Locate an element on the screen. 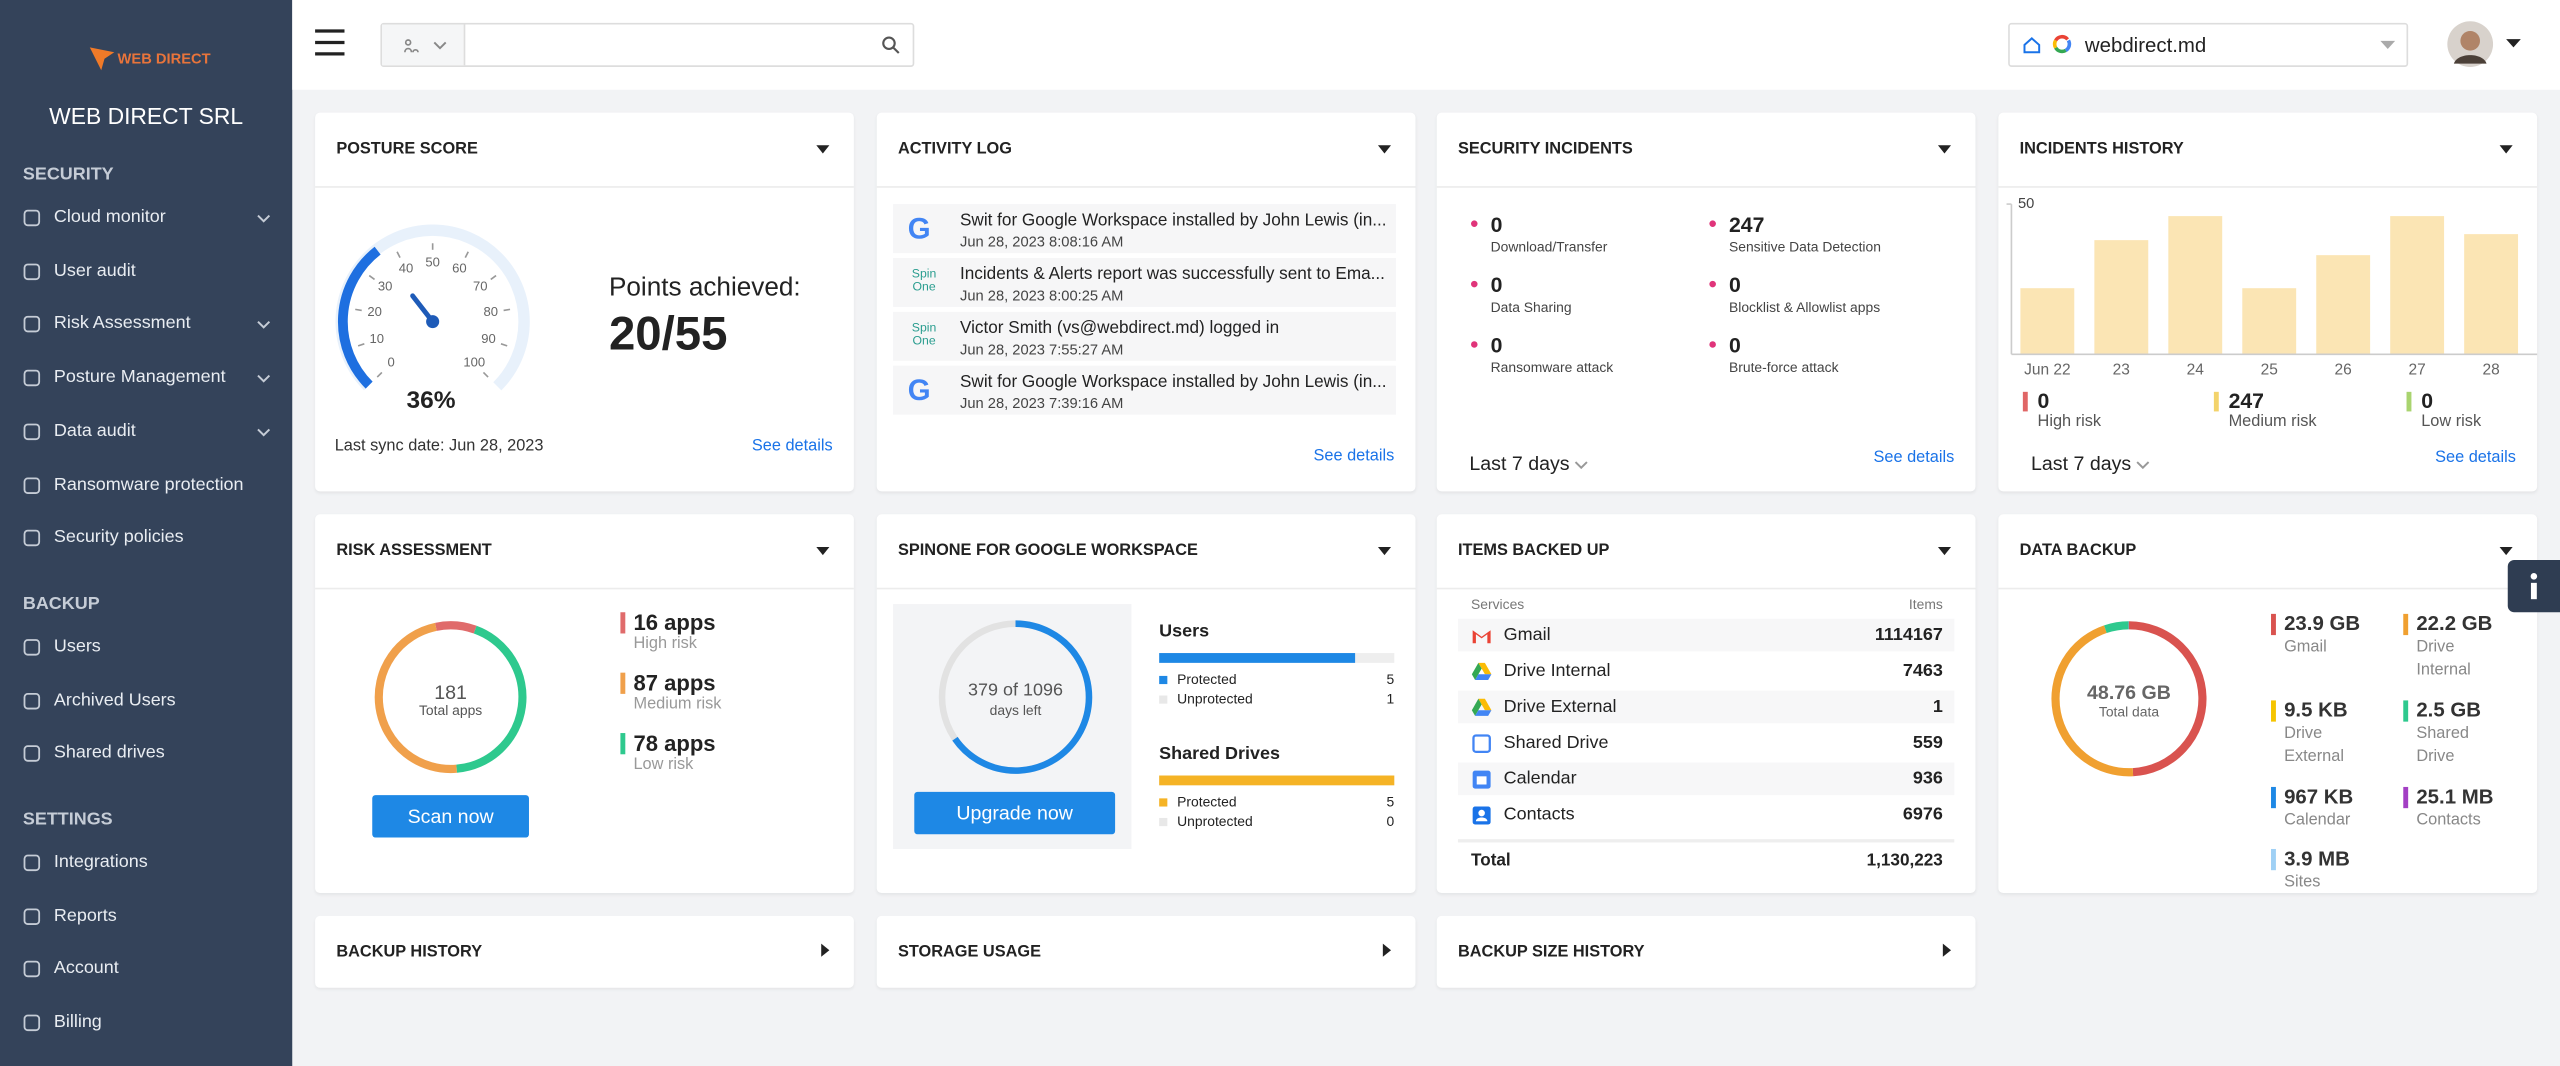 The height and width of the screenshot is (1066, 2560). nav-item: Users is located at coordinates (146, 648).